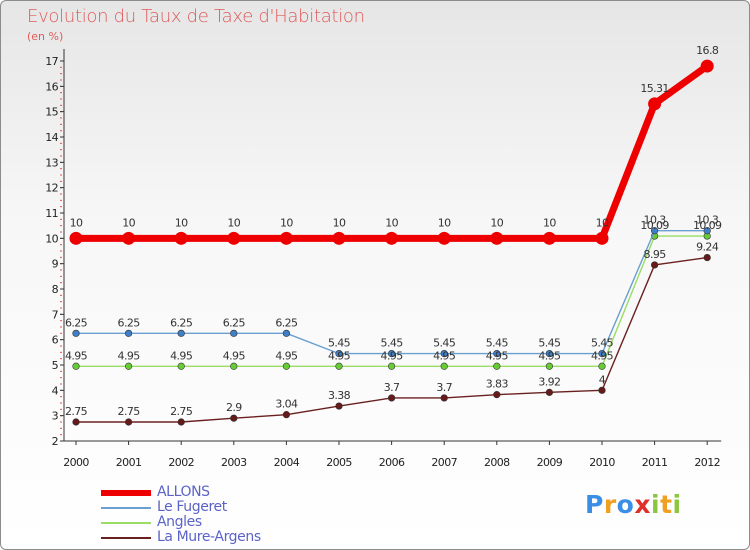 The image size is (750, 550). I want to click on legend-label: Le Fugeret, so click(192, 507).